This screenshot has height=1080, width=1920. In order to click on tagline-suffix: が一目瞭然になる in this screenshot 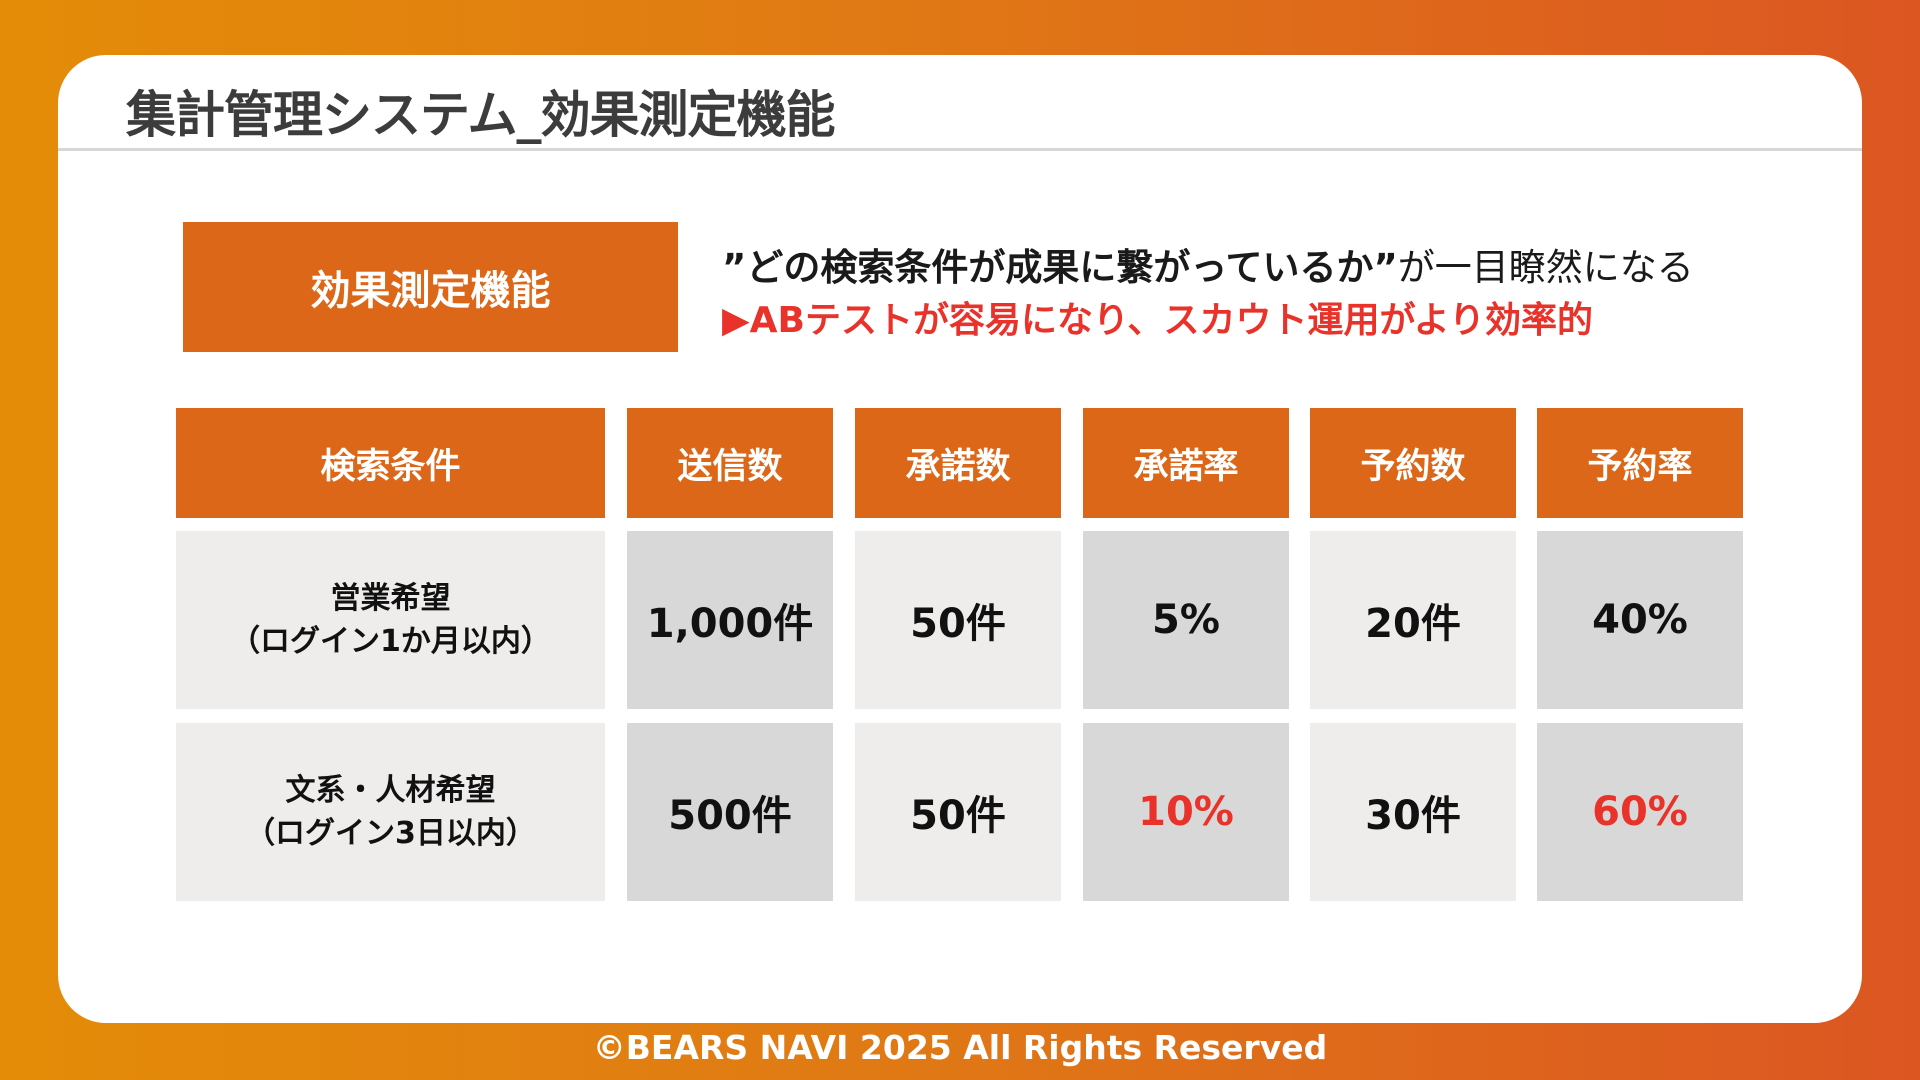, I will do `click(1545, 267)`.